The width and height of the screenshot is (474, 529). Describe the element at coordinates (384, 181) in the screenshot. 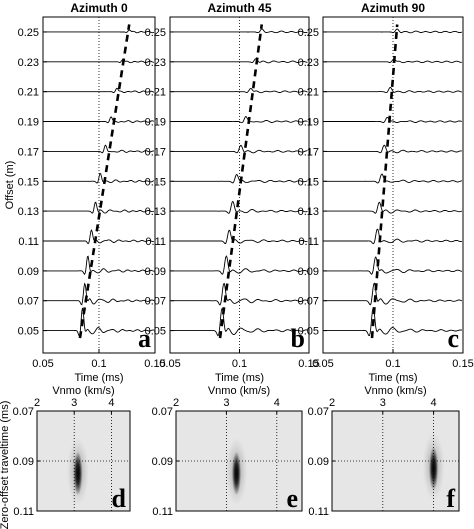

I see `moveout-pick-line` at that location.